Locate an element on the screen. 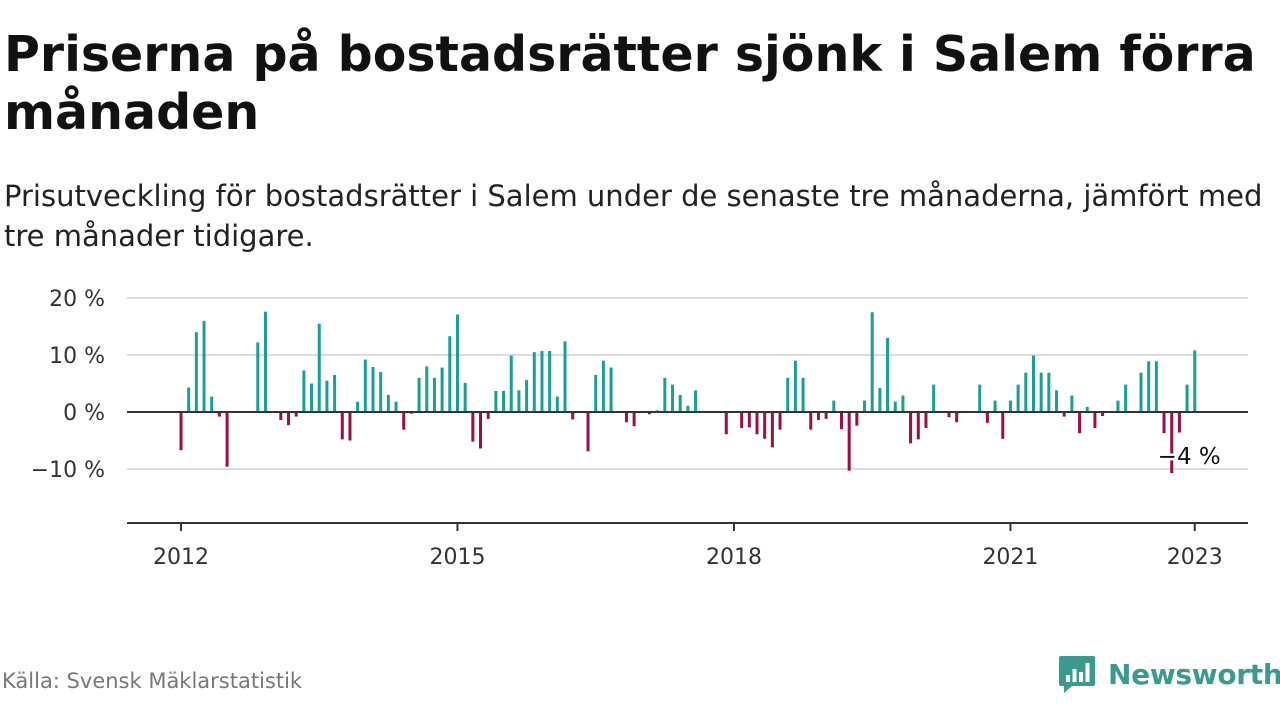 This screenshot has height=720, width=1280. y-tick-label: 0 % is located at coordinates (84, 413).